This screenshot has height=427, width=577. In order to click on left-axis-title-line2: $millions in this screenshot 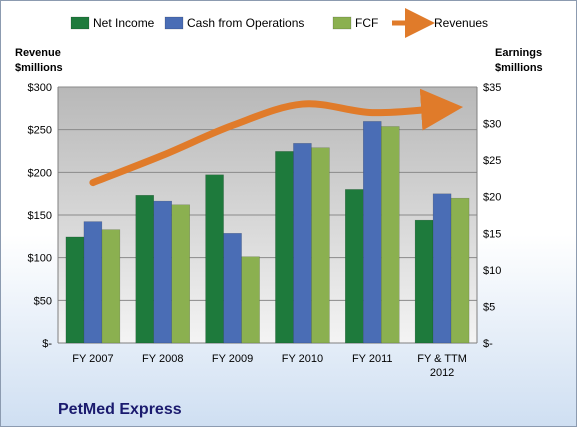, I will do `click(39, 68)`.